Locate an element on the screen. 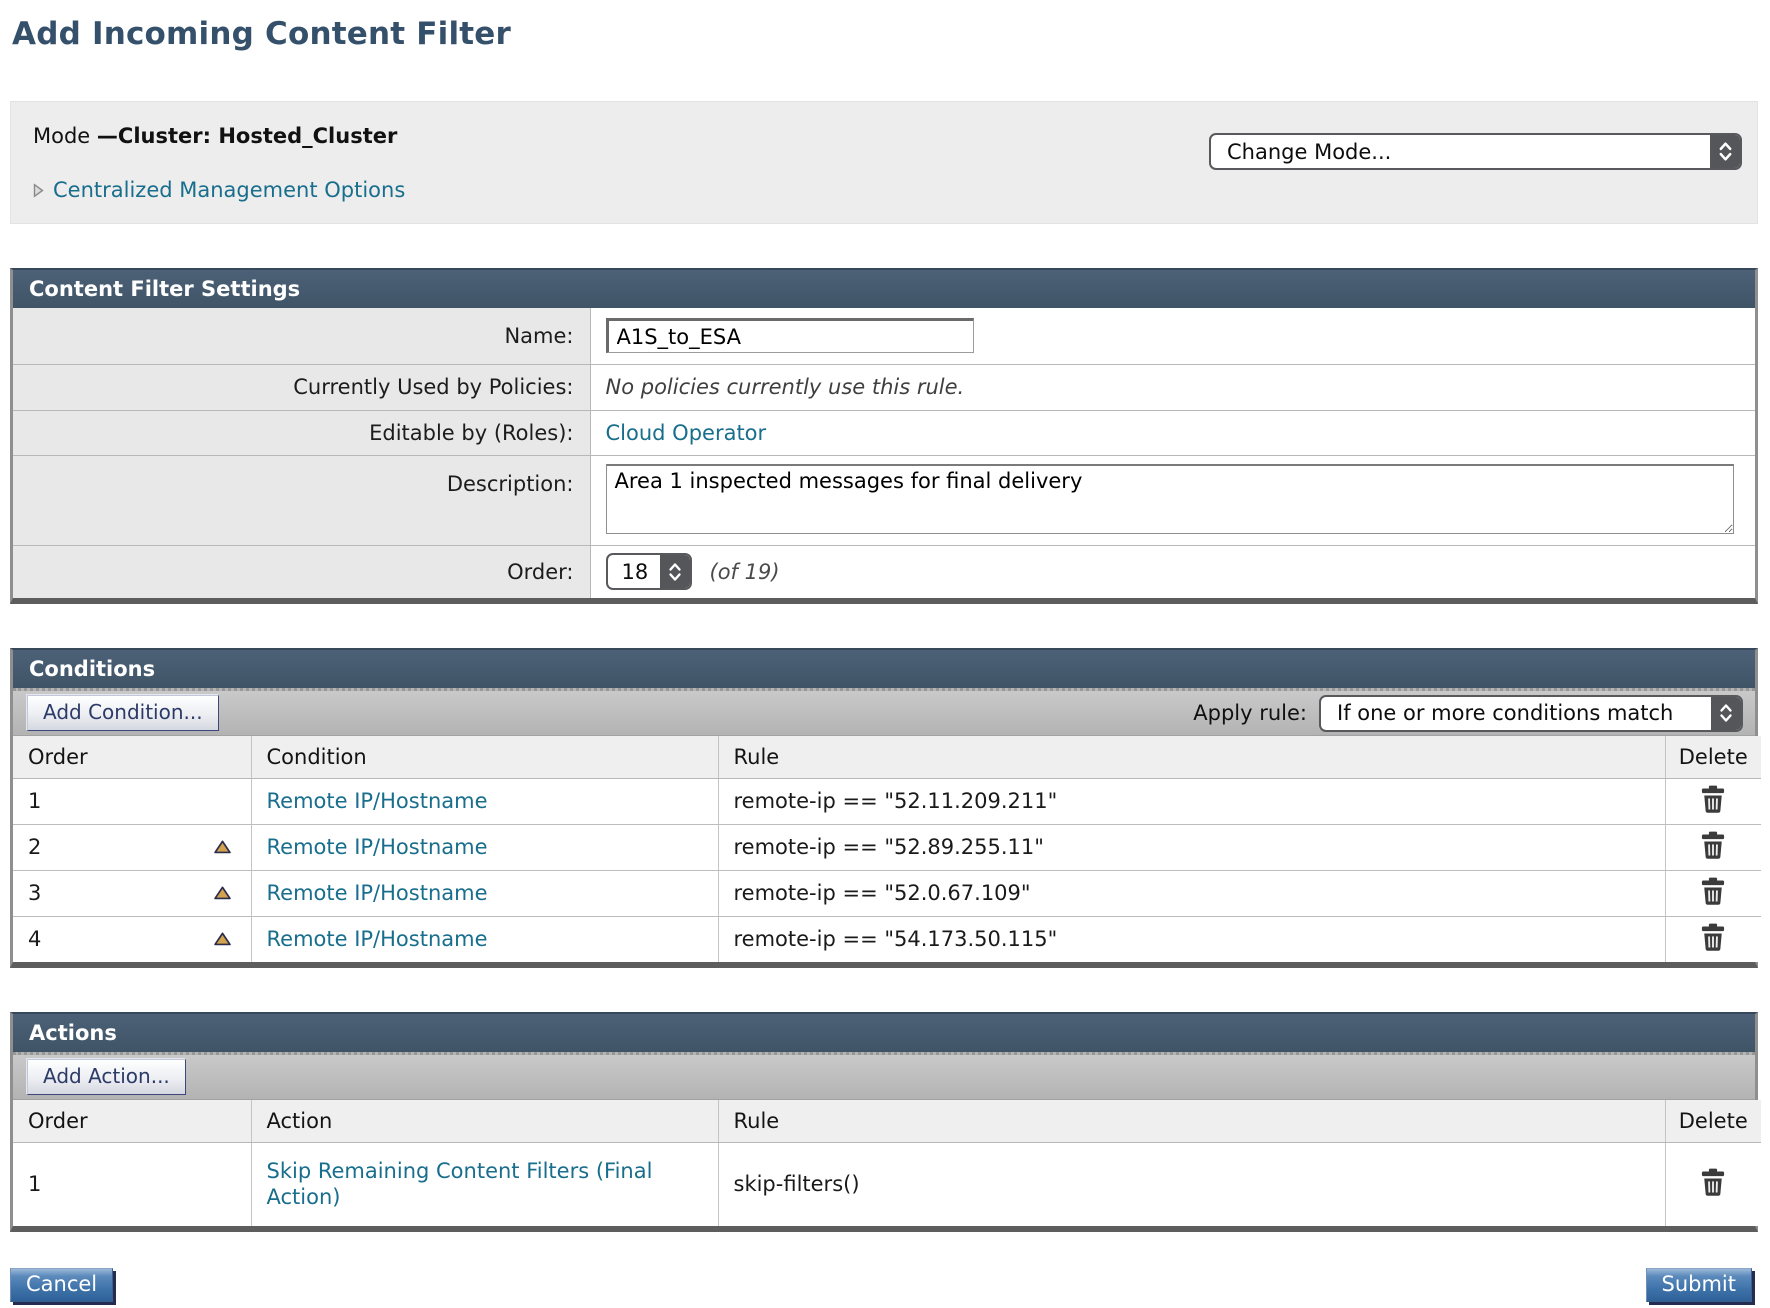 Image resolution: width=1770 pixels, height=1308 pixels. actions-header-row: Order Action Rule Delete is located at coordinates (887, 1121).